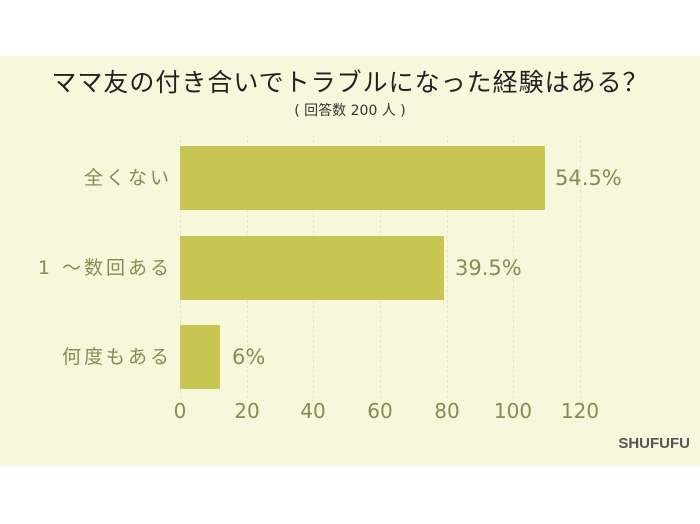 The image size is (700, 524). I want to click on x-tick-label: 80, so click(447, 411).